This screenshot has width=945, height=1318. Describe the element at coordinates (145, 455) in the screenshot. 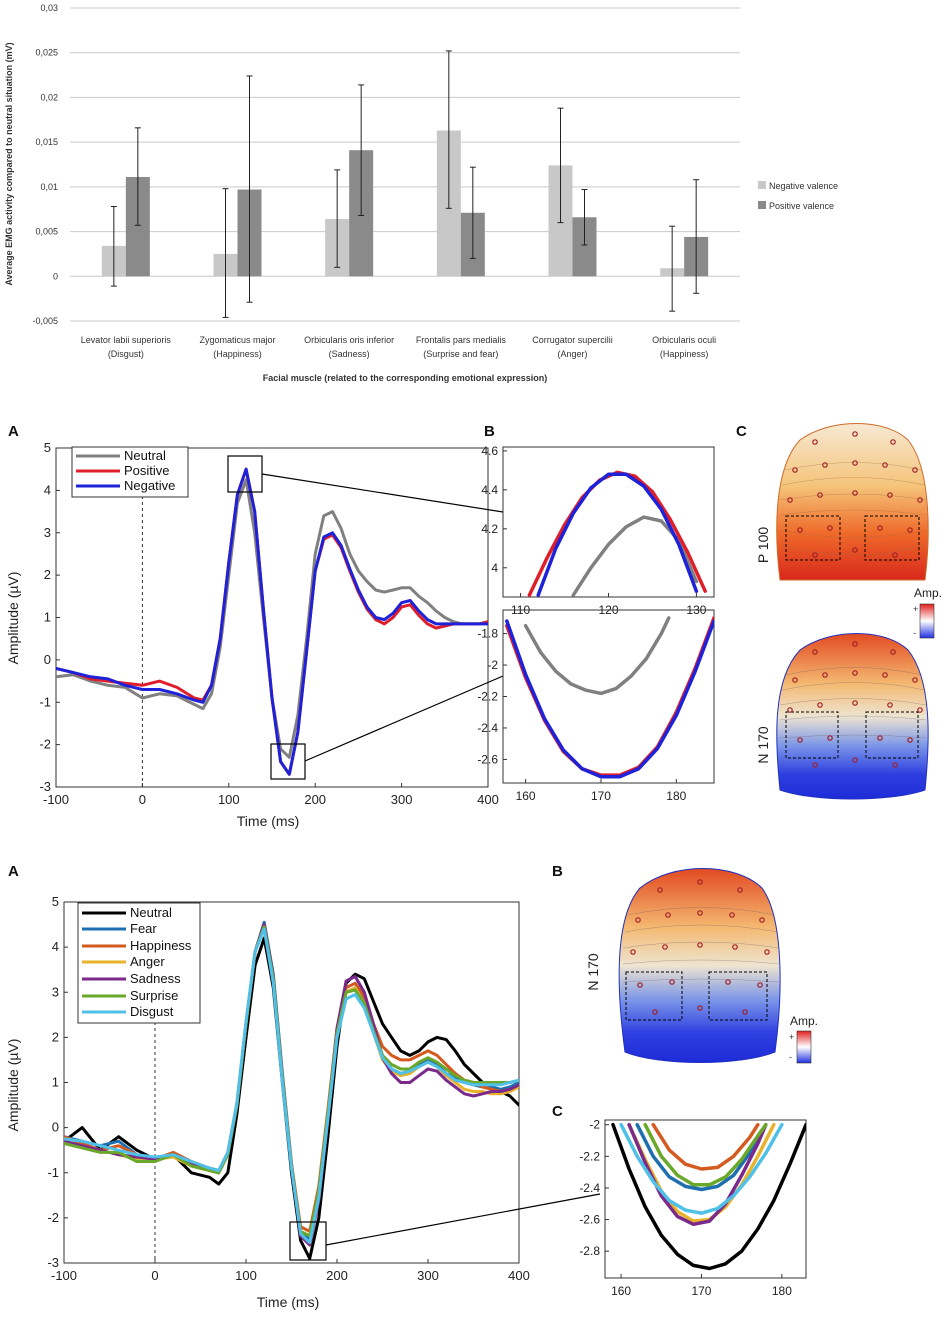

I see `legend-neutral: Neutral` at that location.